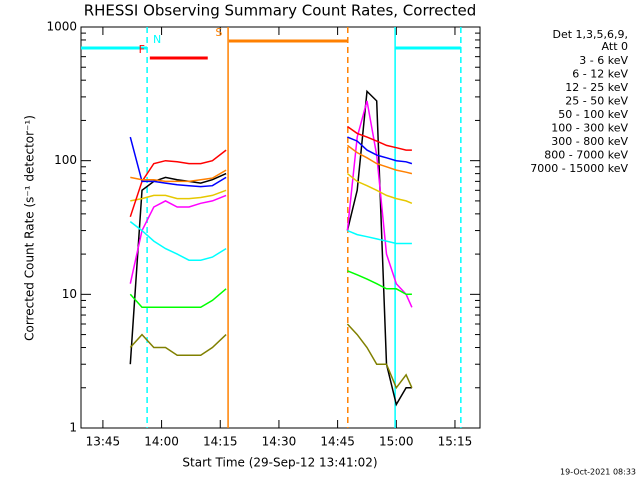 The width and height of the screenshot is (640, 480). I want to click on x-tick-label: 14:45, so click(337, 442).